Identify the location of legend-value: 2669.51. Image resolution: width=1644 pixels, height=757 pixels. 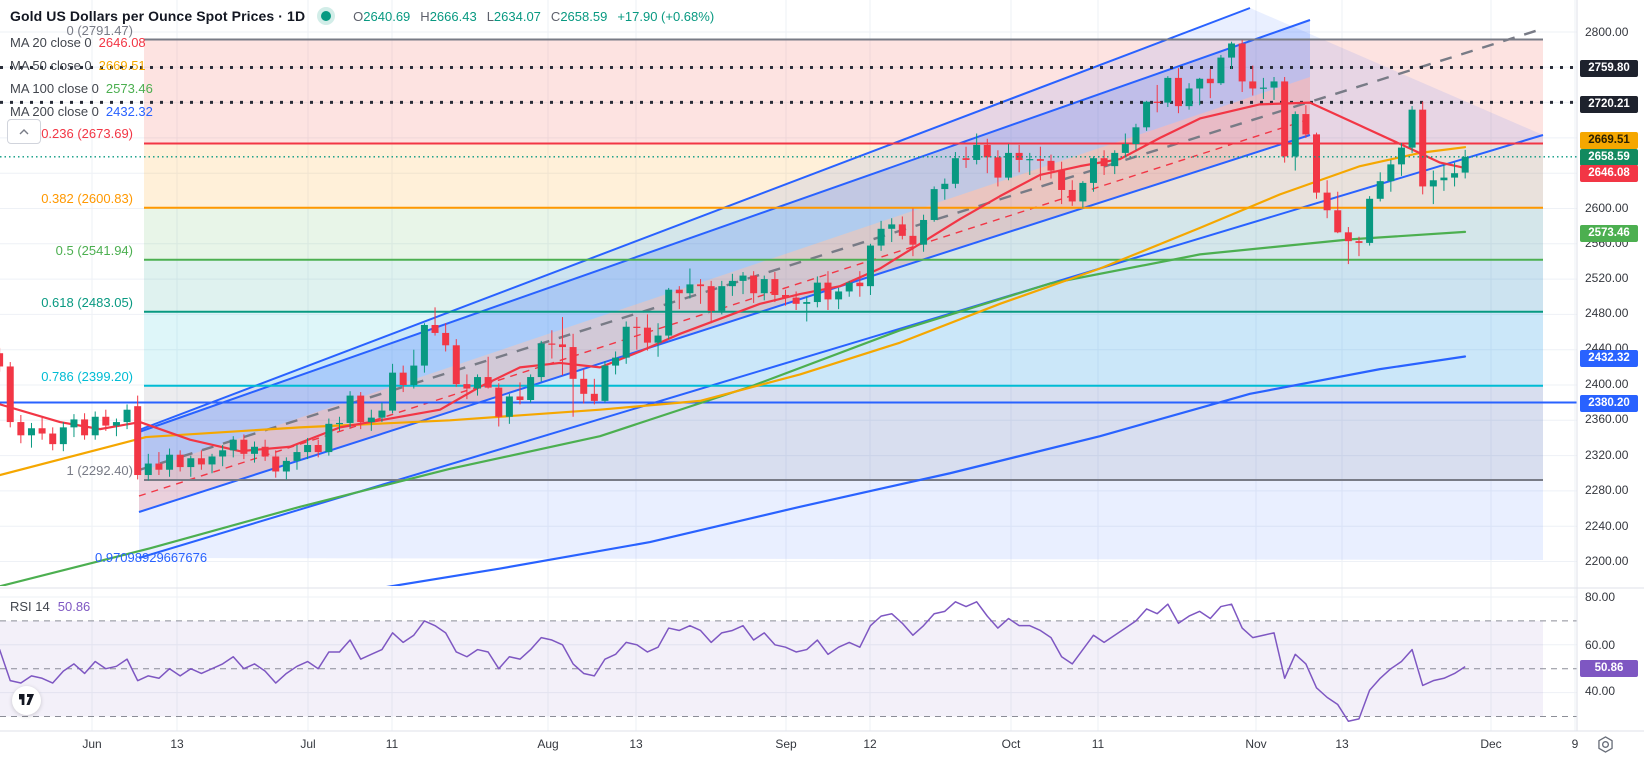
(122, 65).